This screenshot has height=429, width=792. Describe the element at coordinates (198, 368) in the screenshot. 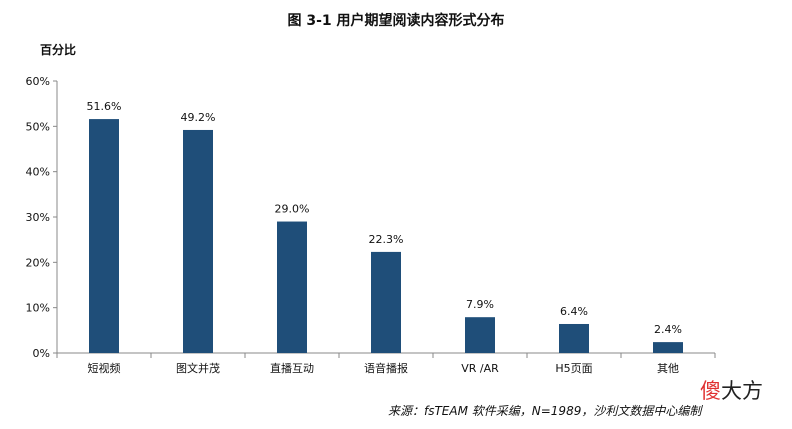

I see `category-label: 图文并茂` at that location.